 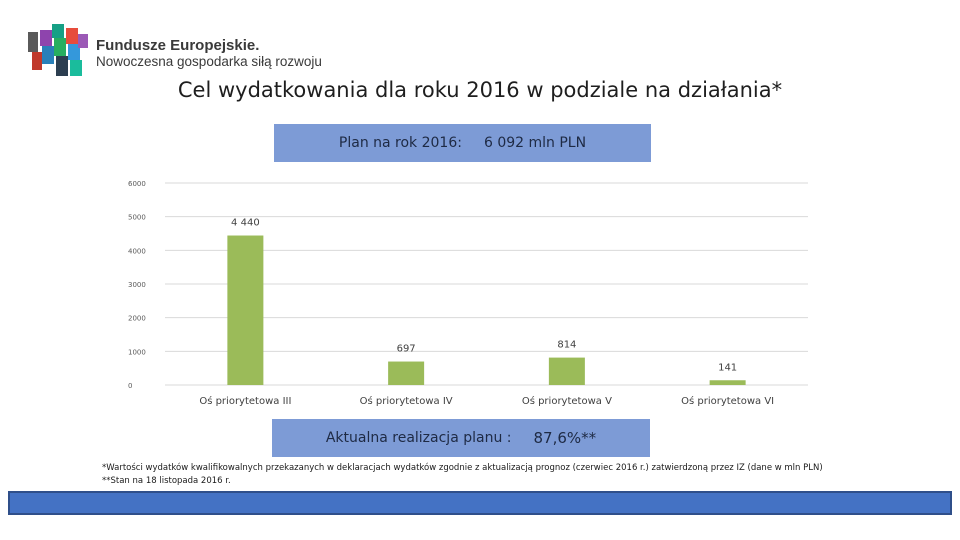 I want to click on y-tick-label: 6000, so click(x=137, y=184).